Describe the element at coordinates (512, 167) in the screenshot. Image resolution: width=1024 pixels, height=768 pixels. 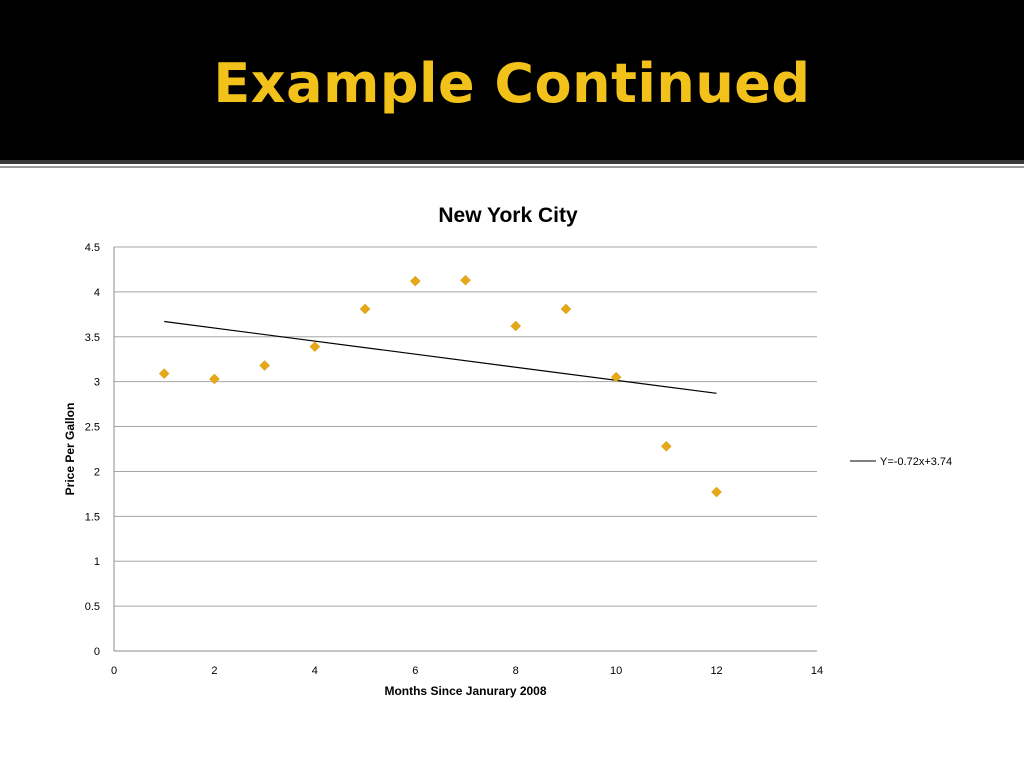
I see `header-divider-thin` at that location.